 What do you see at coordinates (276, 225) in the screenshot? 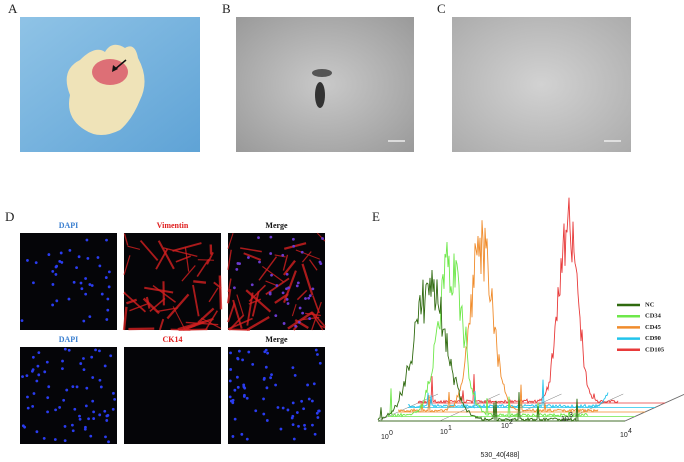
I see `image-title: Merge` at bounding box center [276, 225].